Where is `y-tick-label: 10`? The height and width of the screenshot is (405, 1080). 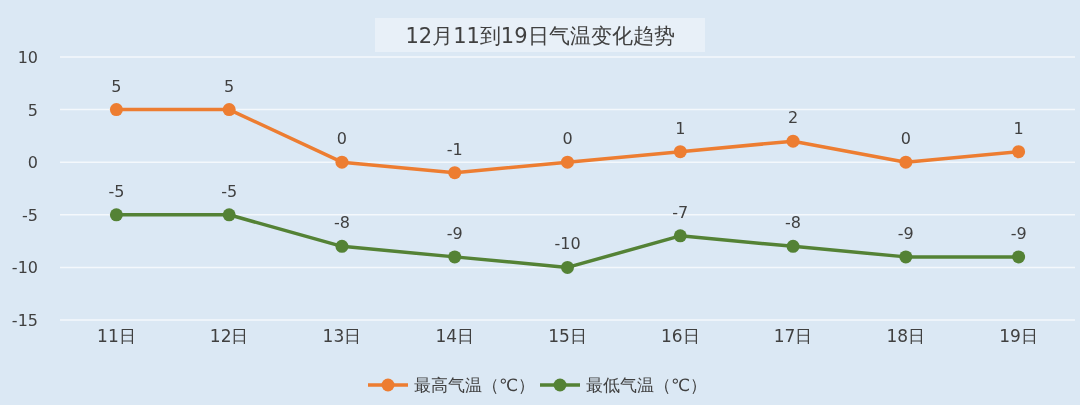 y-tick-label: 10 is located at coordinates (27, 57).